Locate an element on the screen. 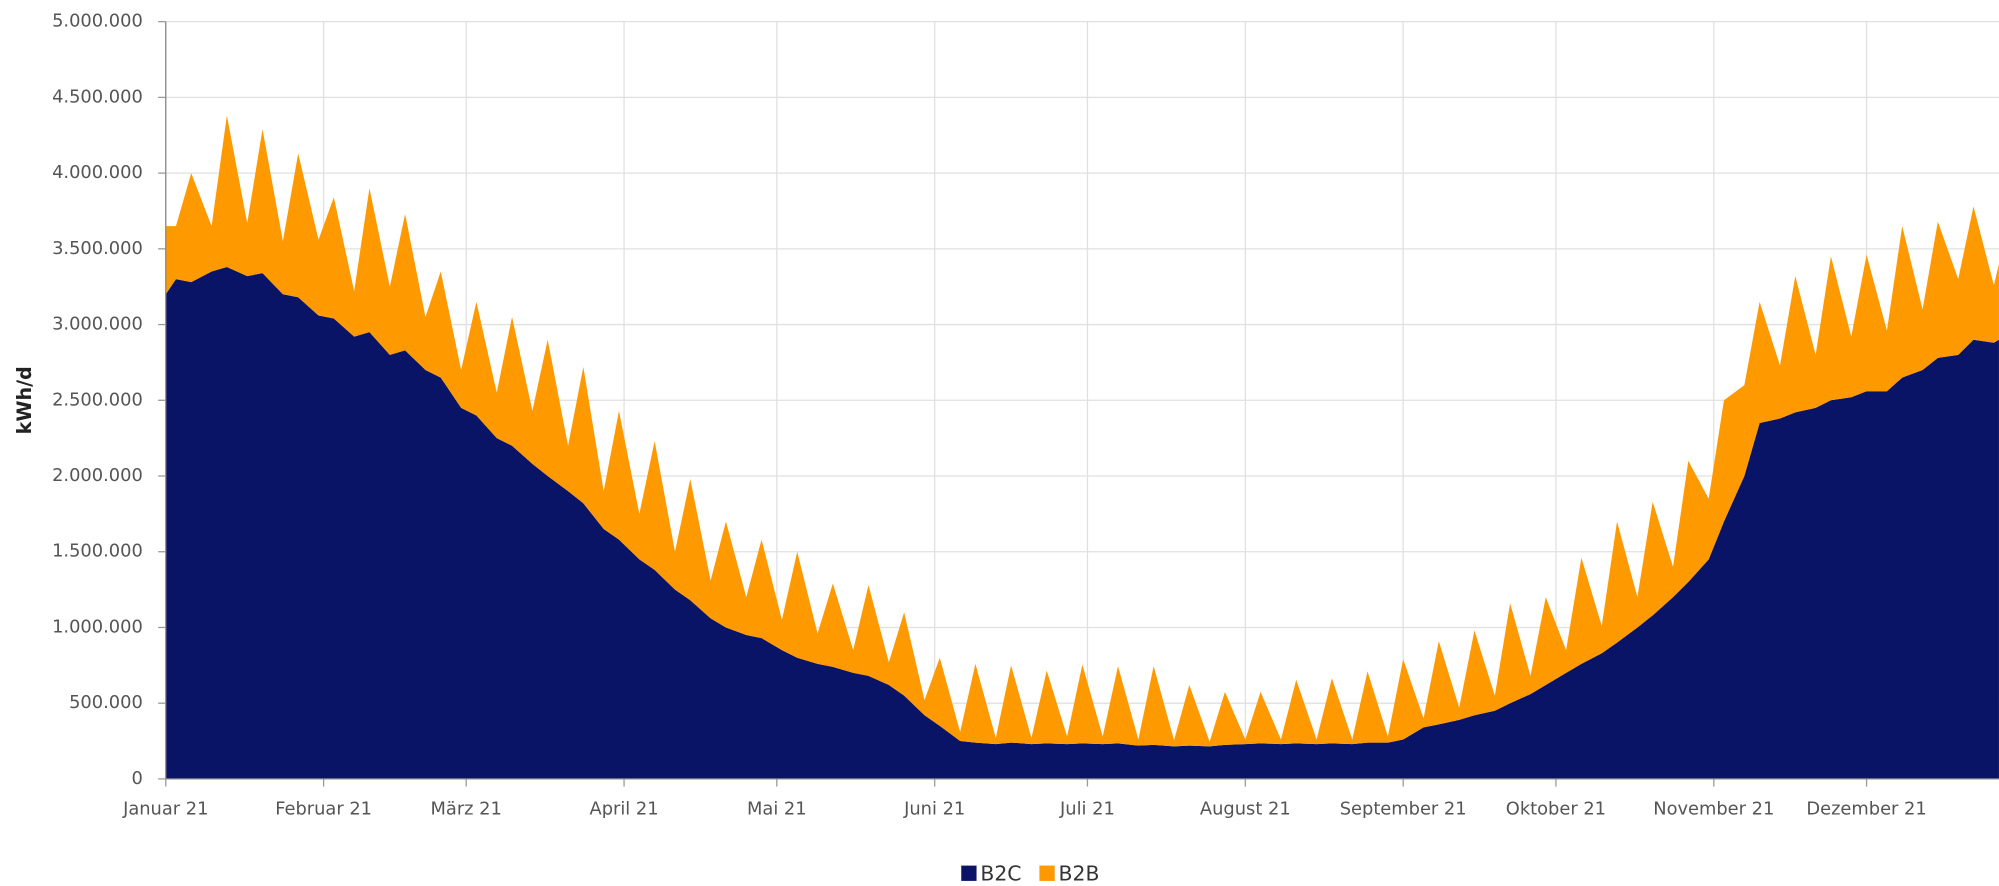 The width and height of the screenshot is (1999, 886). y-tick-label: 500.000 is located at coordinates (106, 702).